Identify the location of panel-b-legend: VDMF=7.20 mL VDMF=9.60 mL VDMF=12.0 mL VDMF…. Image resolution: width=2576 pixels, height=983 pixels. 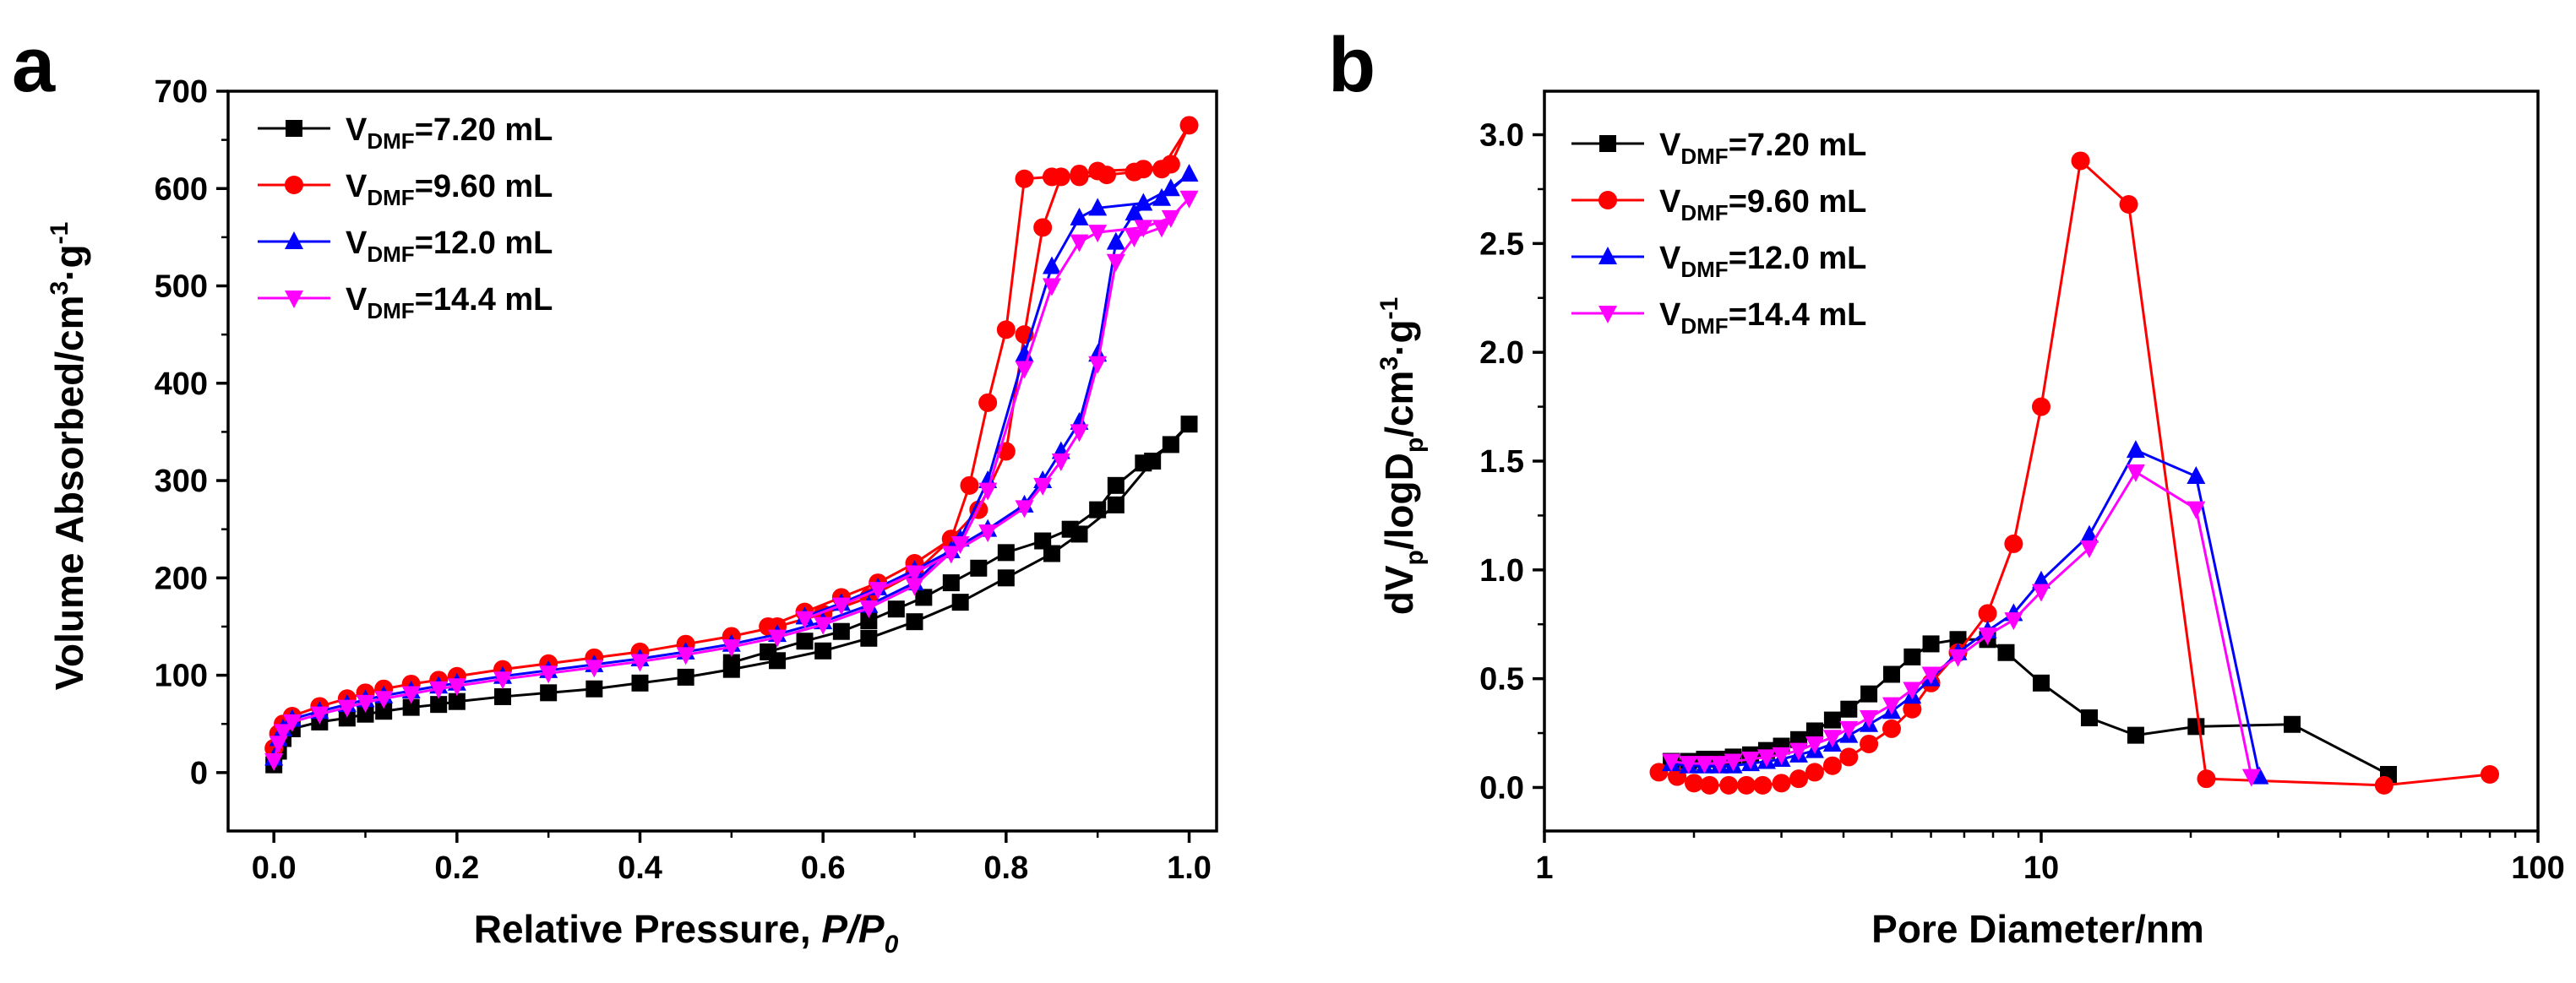
(1718, 233).